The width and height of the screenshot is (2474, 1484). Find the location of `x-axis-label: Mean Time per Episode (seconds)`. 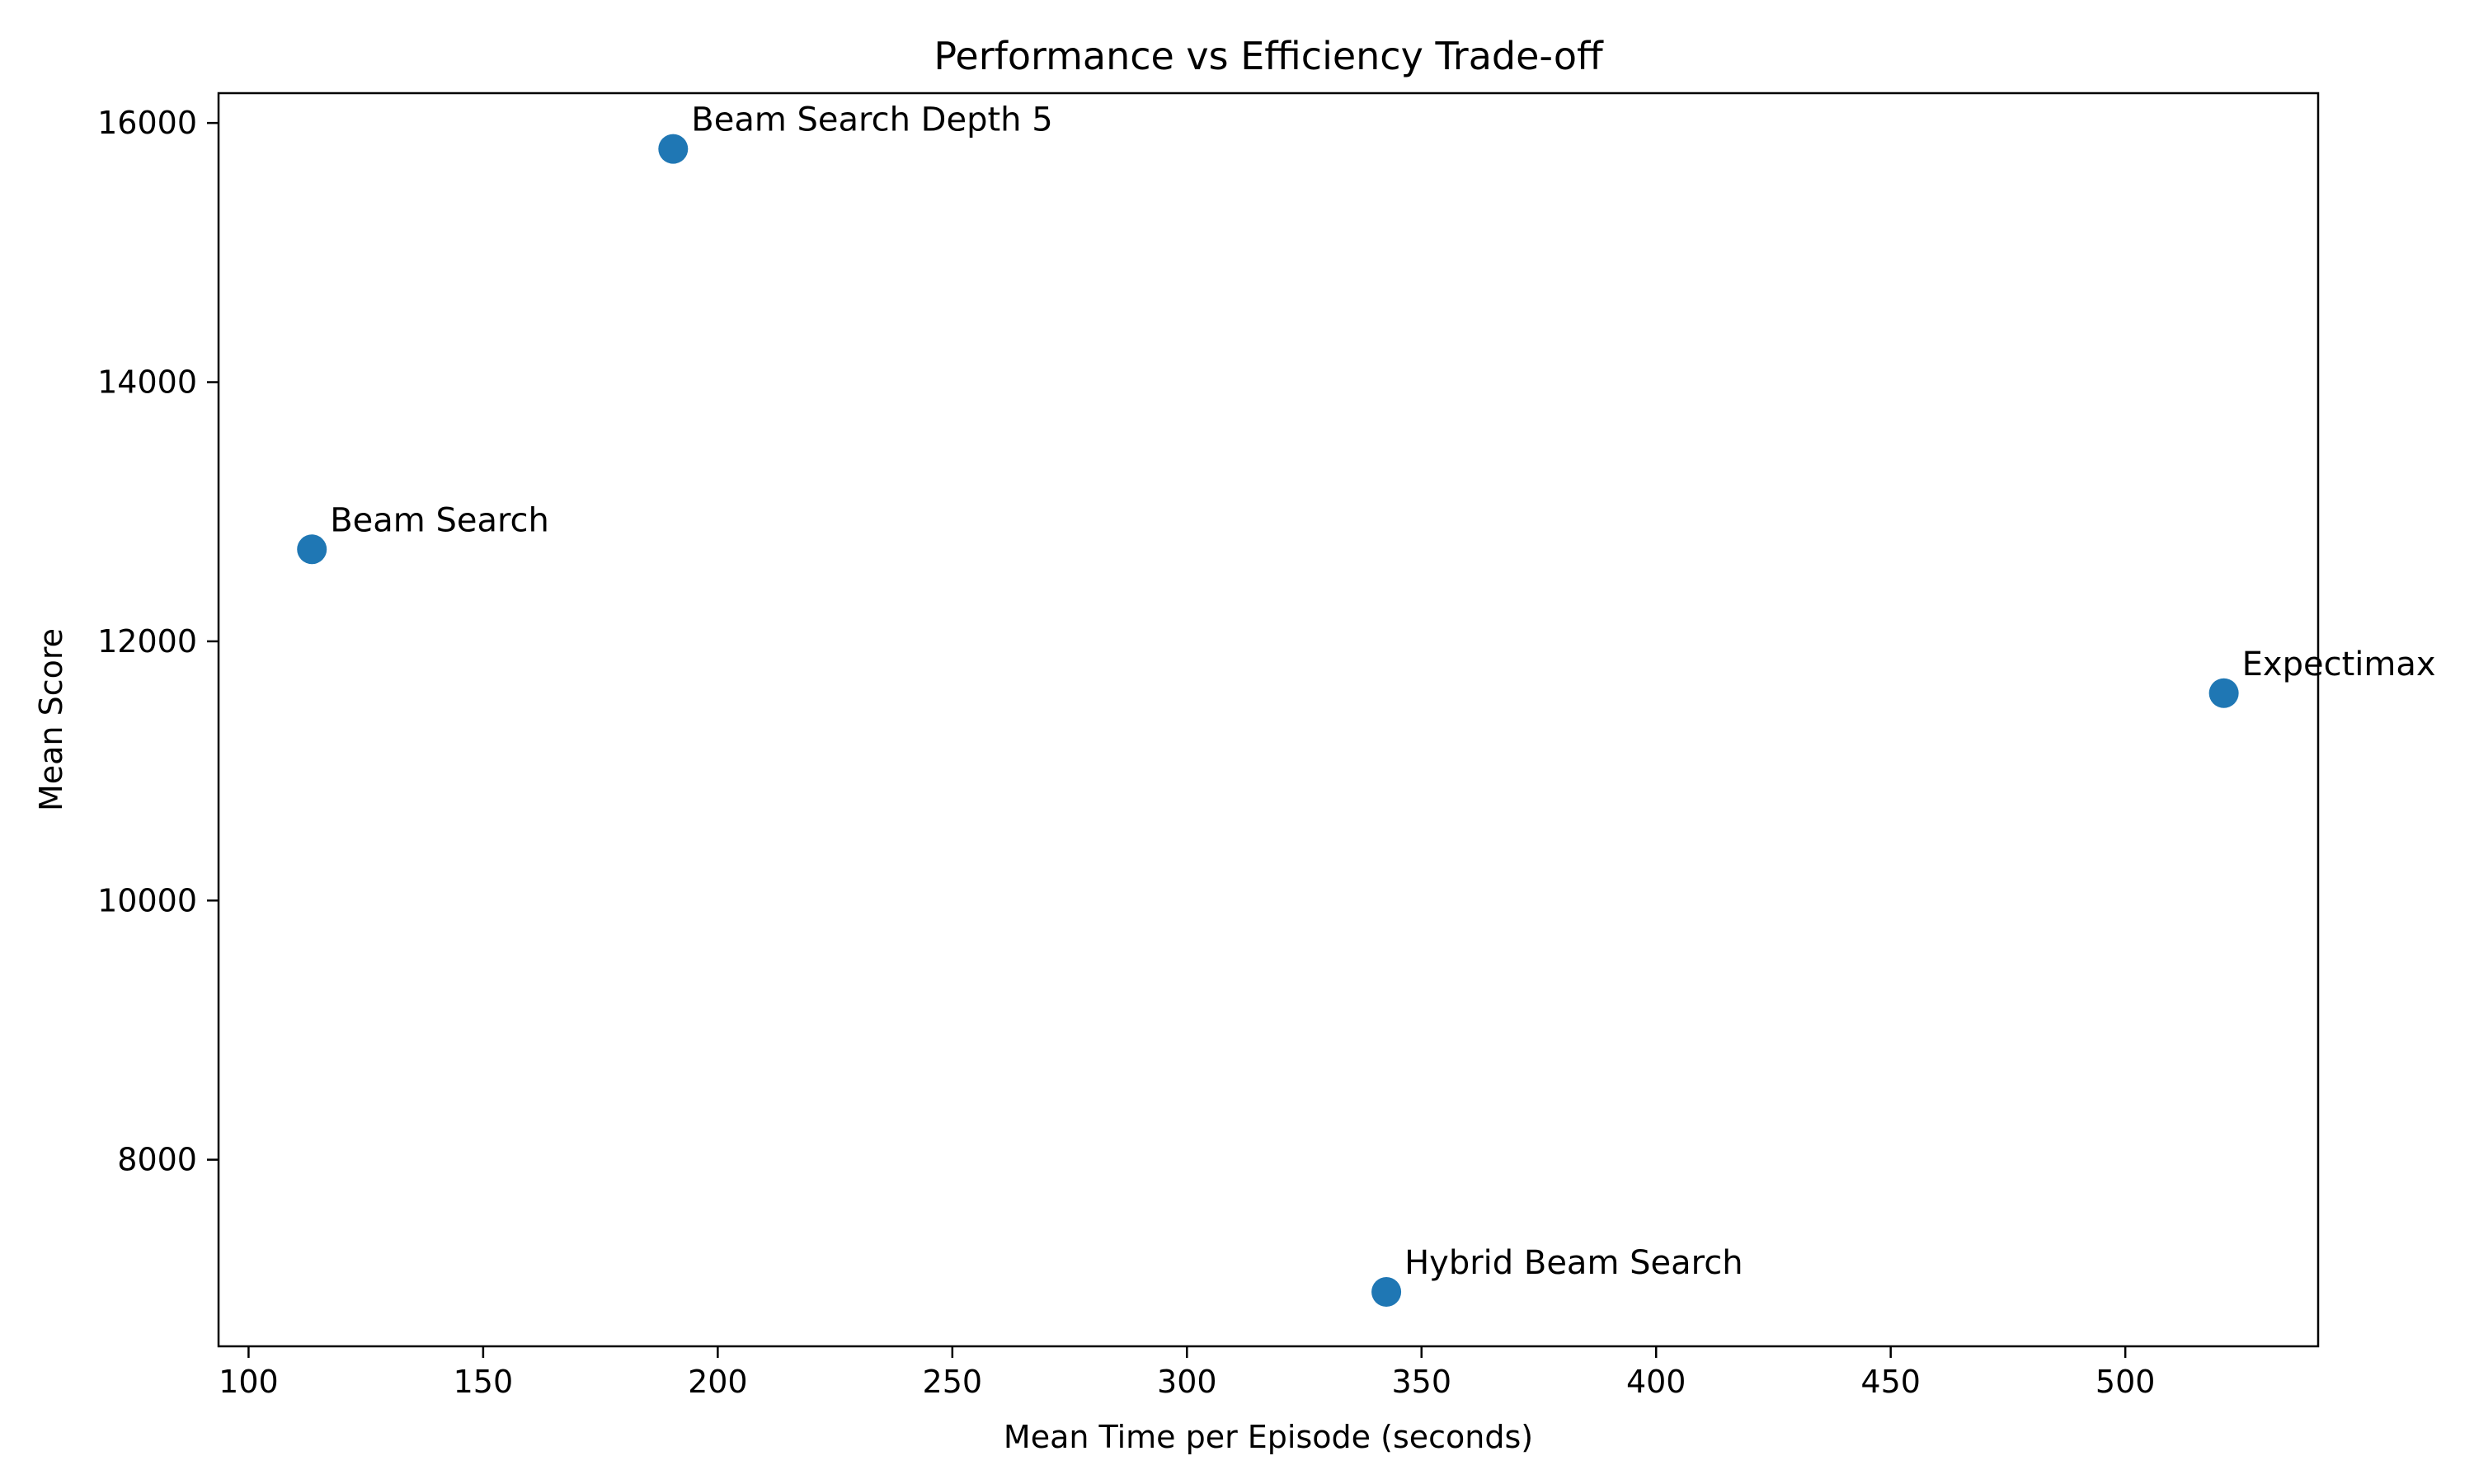

x-axis-label: Mean Time per Episode (seconds) is located at coordinates (1268, 1437).